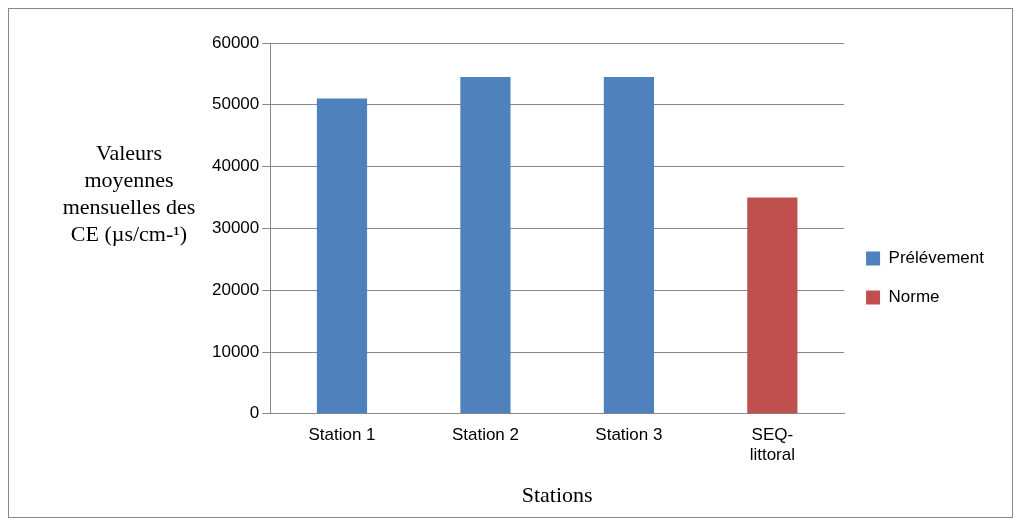  I want to click on x-tick-label: SEQ-littoral, so click(772, 444).